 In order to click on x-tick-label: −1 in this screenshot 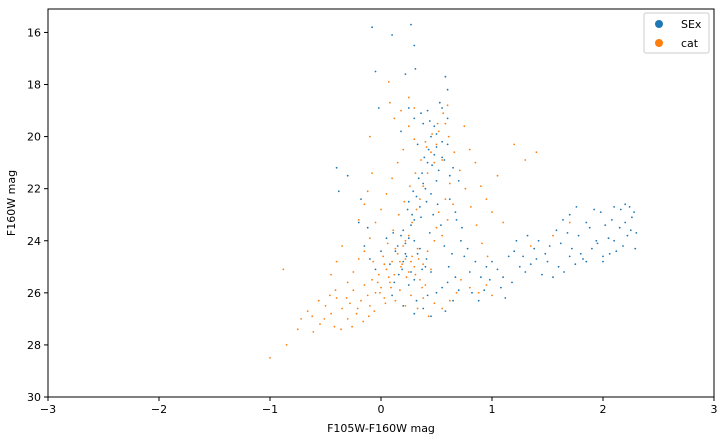, I will do `click(270, 409)`.